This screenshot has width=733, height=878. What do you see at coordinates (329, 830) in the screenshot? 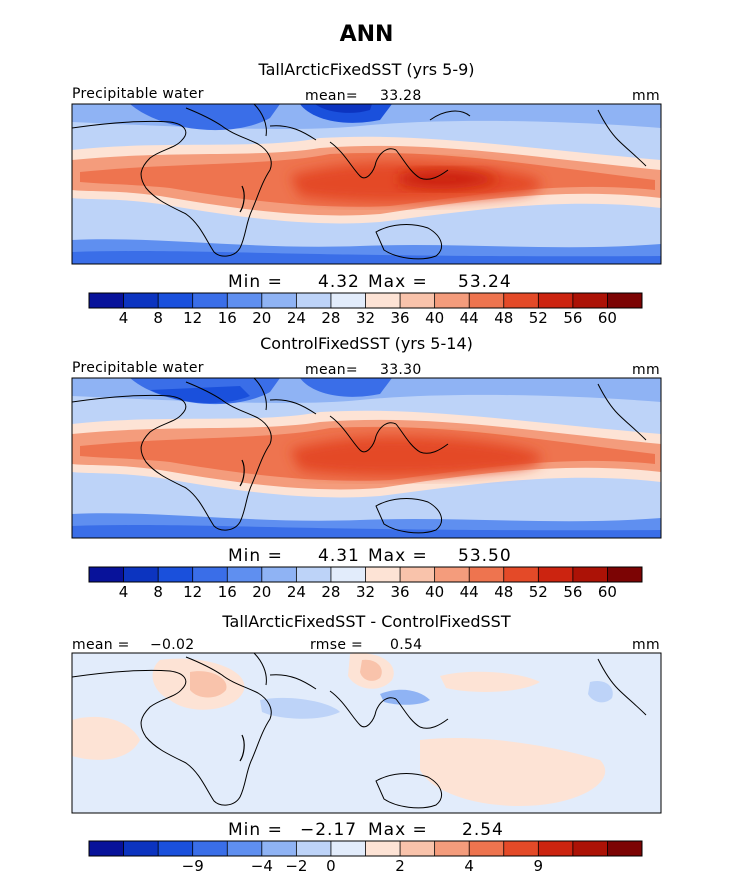
I see `panel-3-min-value: −2.17` at bounding box center [329, 830].